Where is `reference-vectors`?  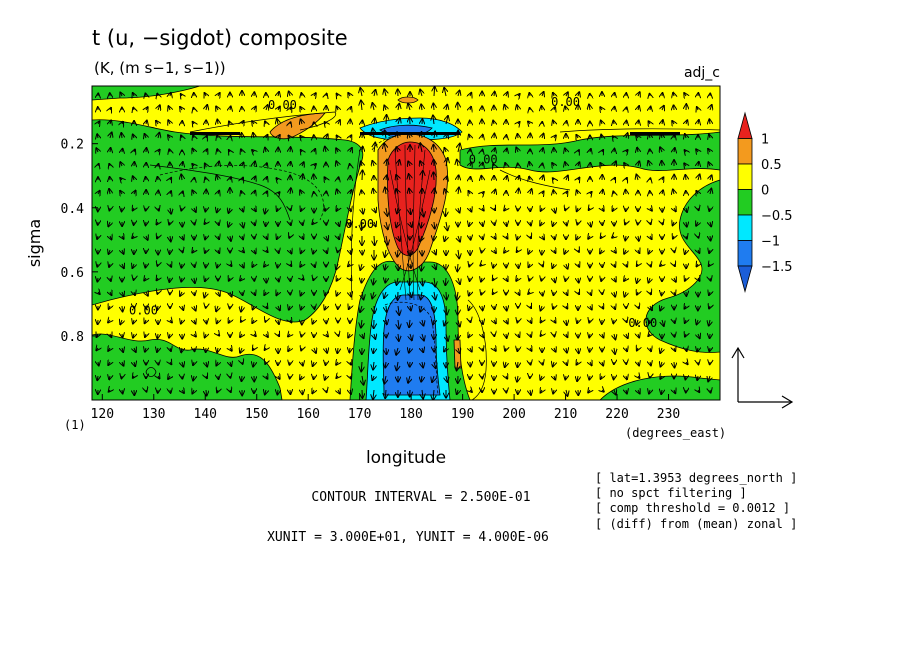
reference-vectors is located at coordinates (762, 377).